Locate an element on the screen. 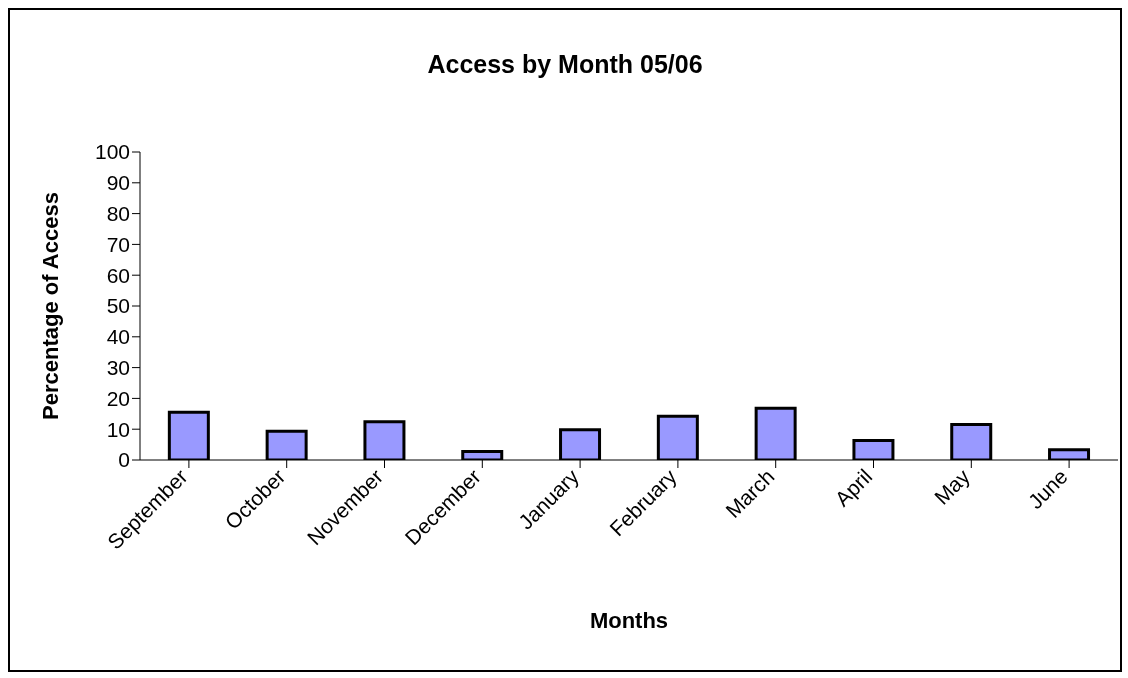 The height and width of the screenshot is (678, 1128). y-tick-label: 0 is located at coordinates (124, 460).